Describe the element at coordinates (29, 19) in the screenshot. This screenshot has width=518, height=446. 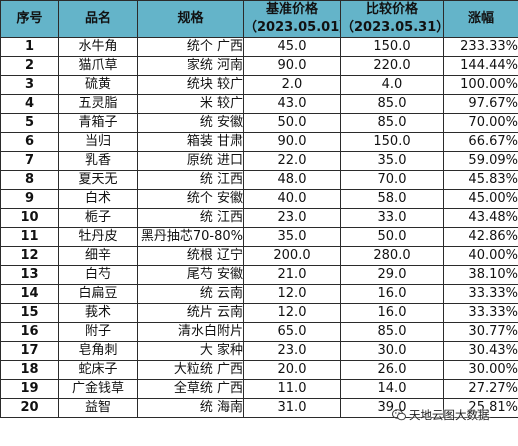
I see `header-no: 序号` at that location.